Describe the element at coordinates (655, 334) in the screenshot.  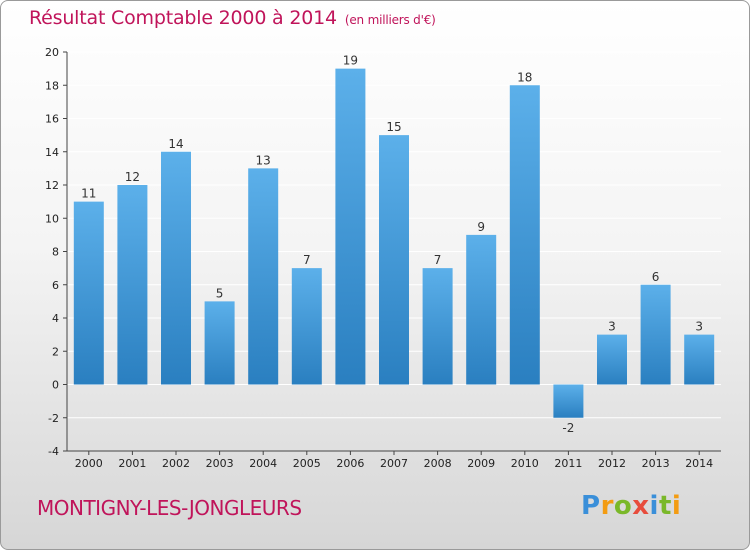
I see `bar-2013` at that location.